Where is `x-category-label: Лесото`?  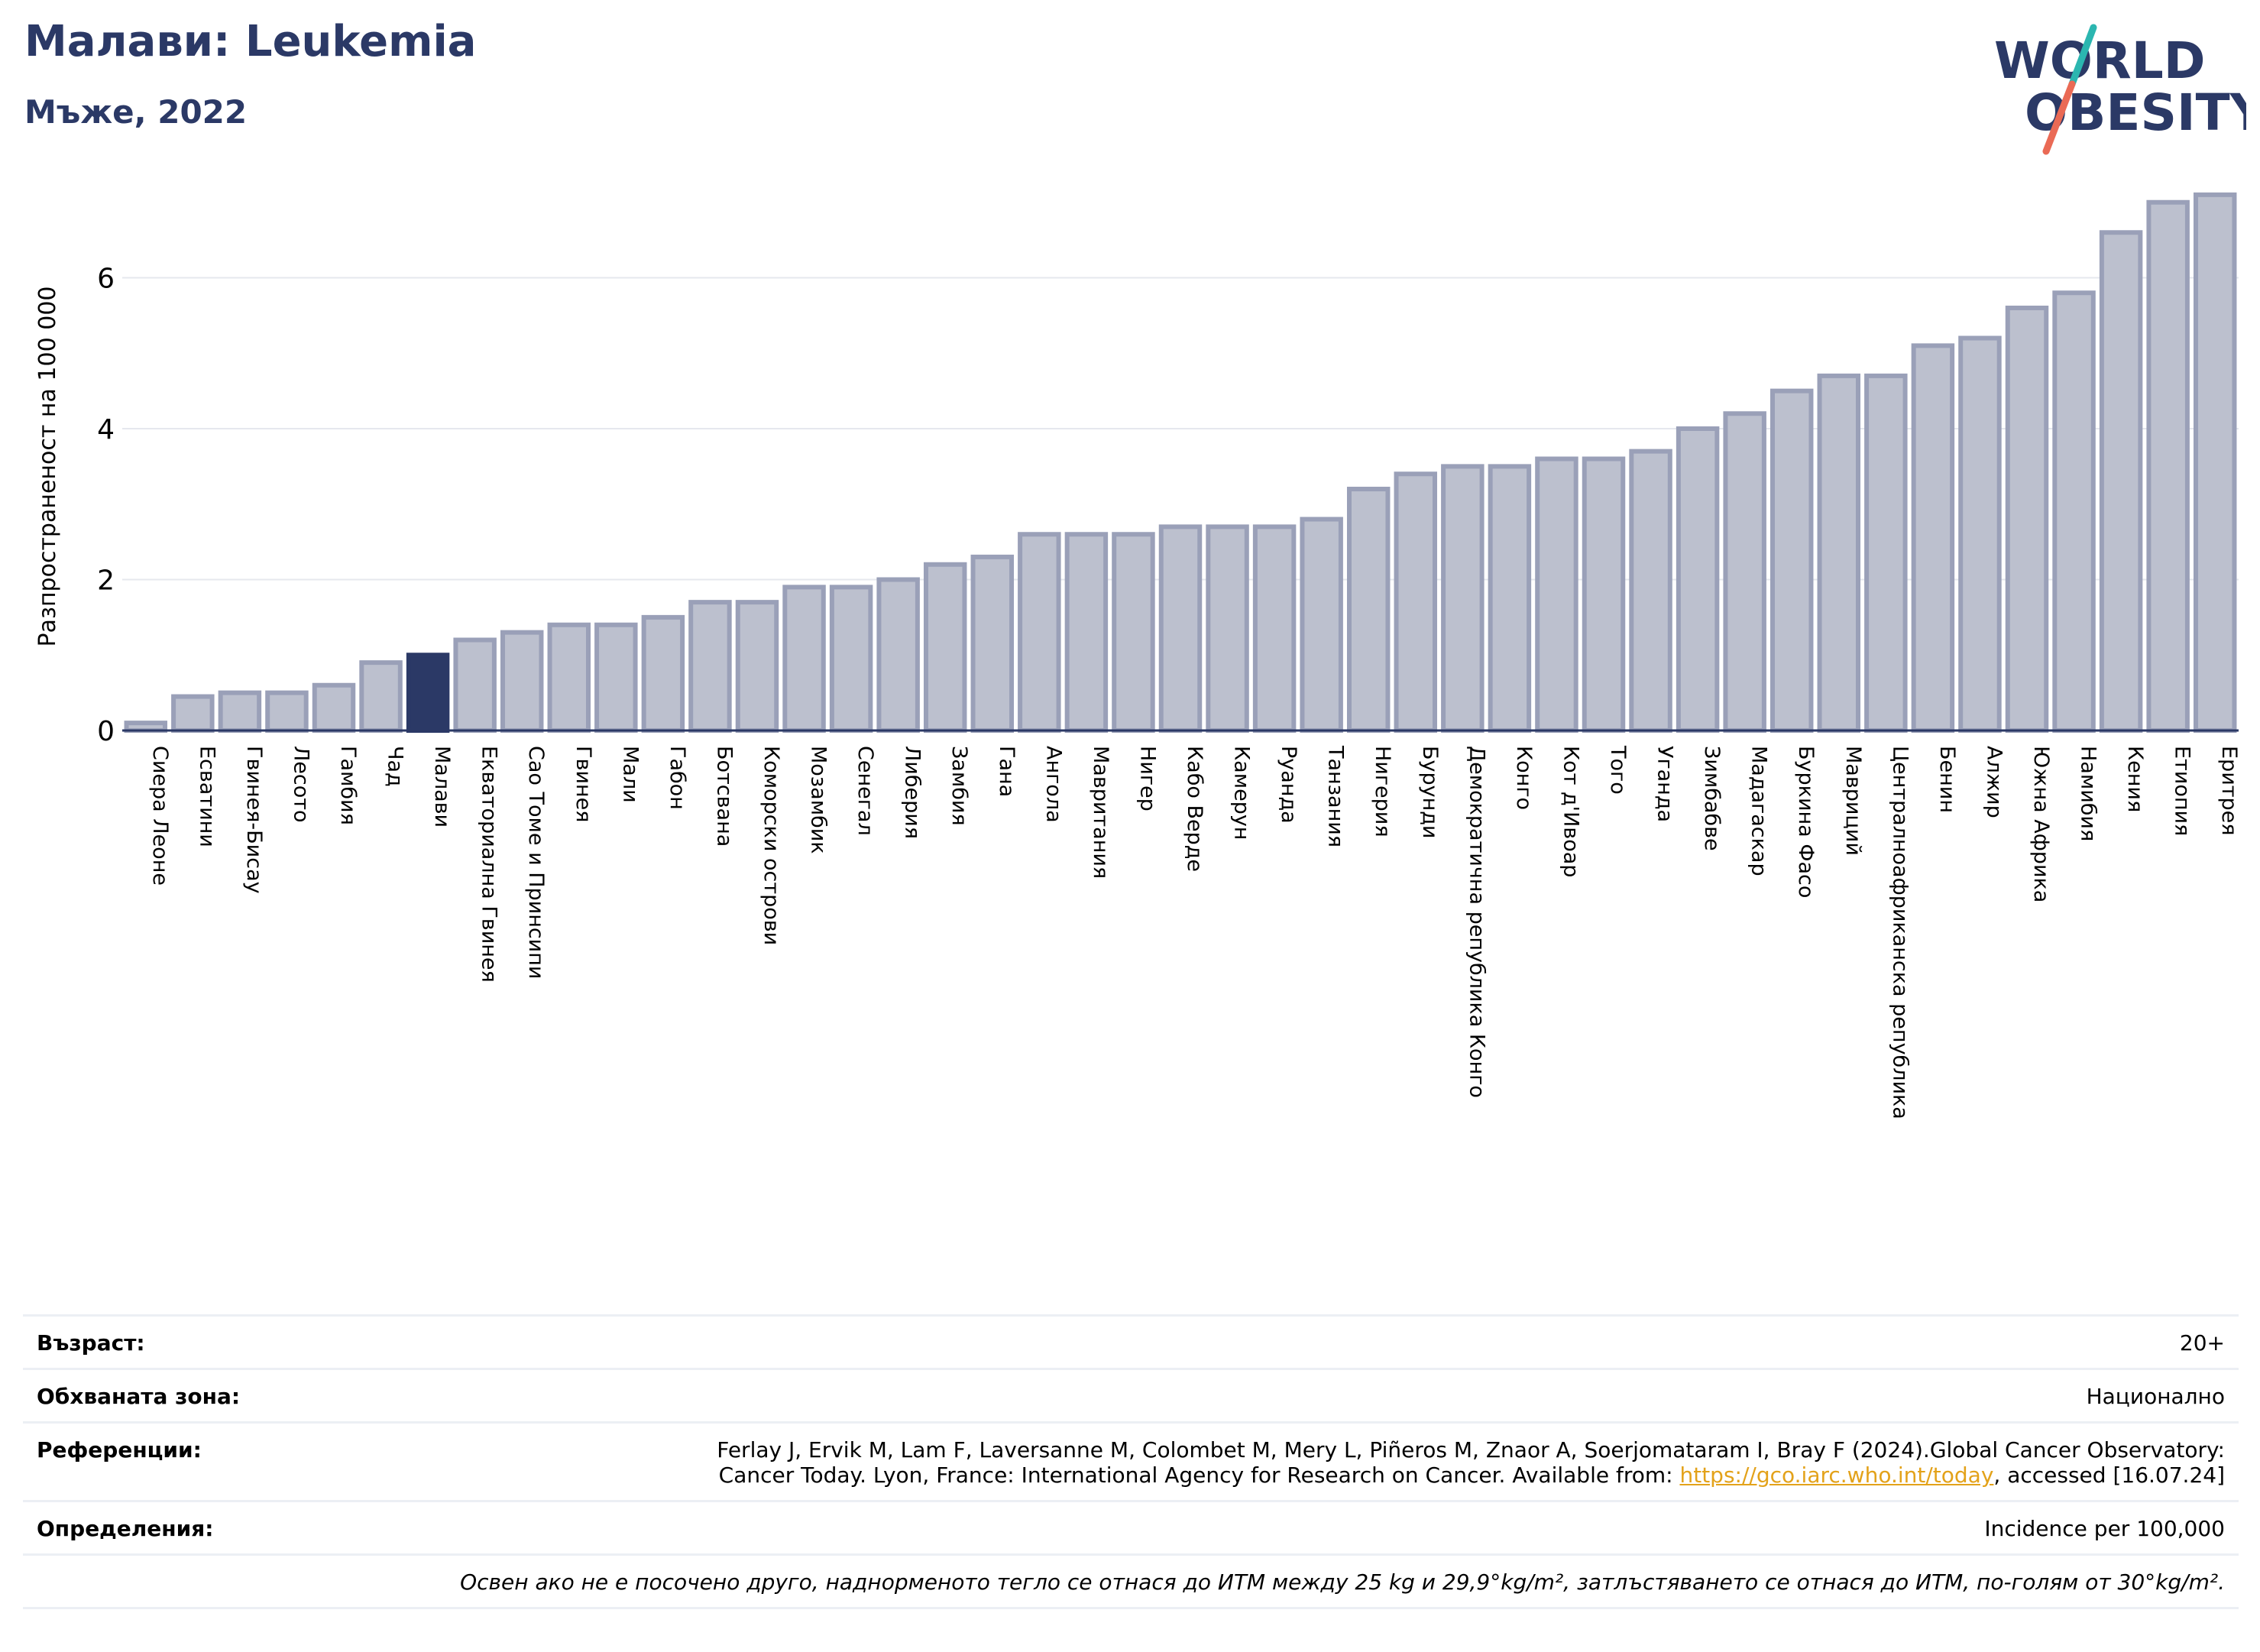 x-category-label: Лесото is located at coordinates (300, 784).